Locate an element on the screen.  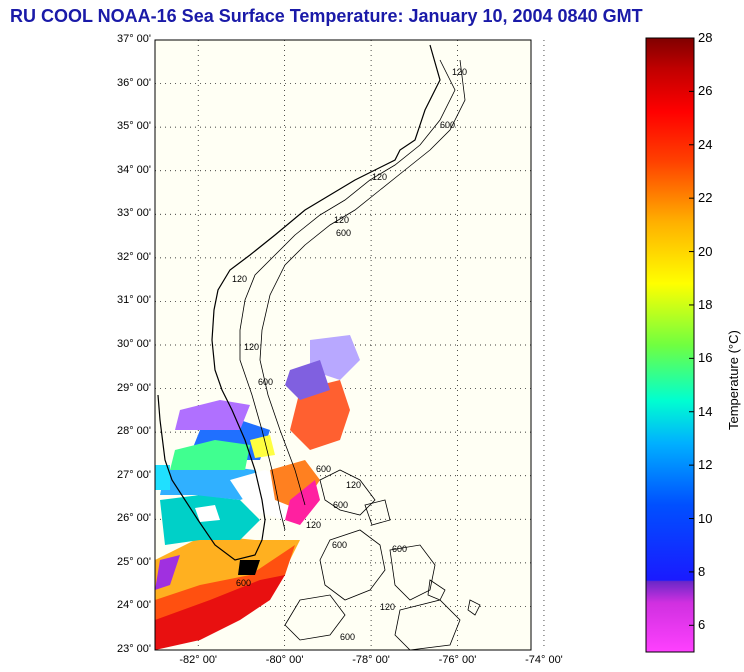
colorbar-tick-label: 26 is located at coordinates (705, 91).